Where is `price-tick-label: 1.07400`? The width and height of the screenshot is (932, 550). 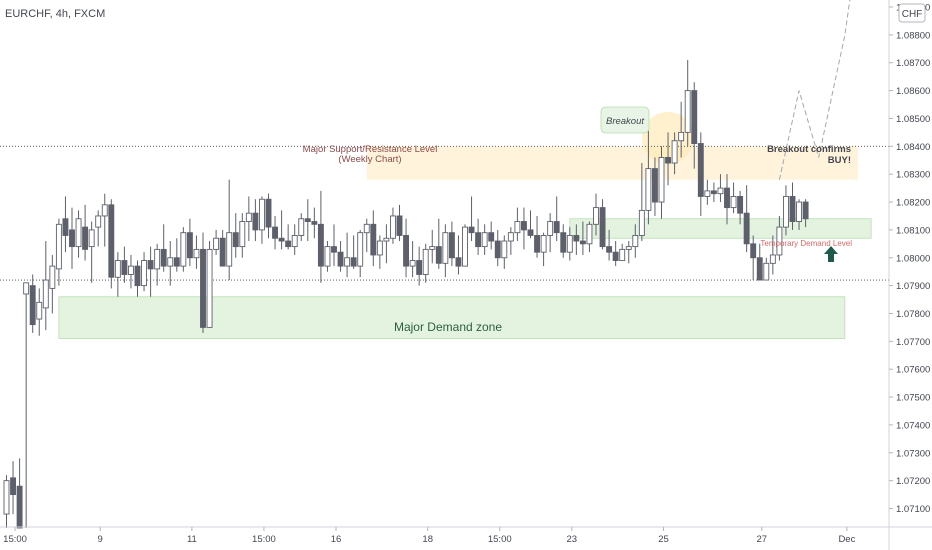
price-tick-label: 1.07400 is located at coordinates (913, 425).